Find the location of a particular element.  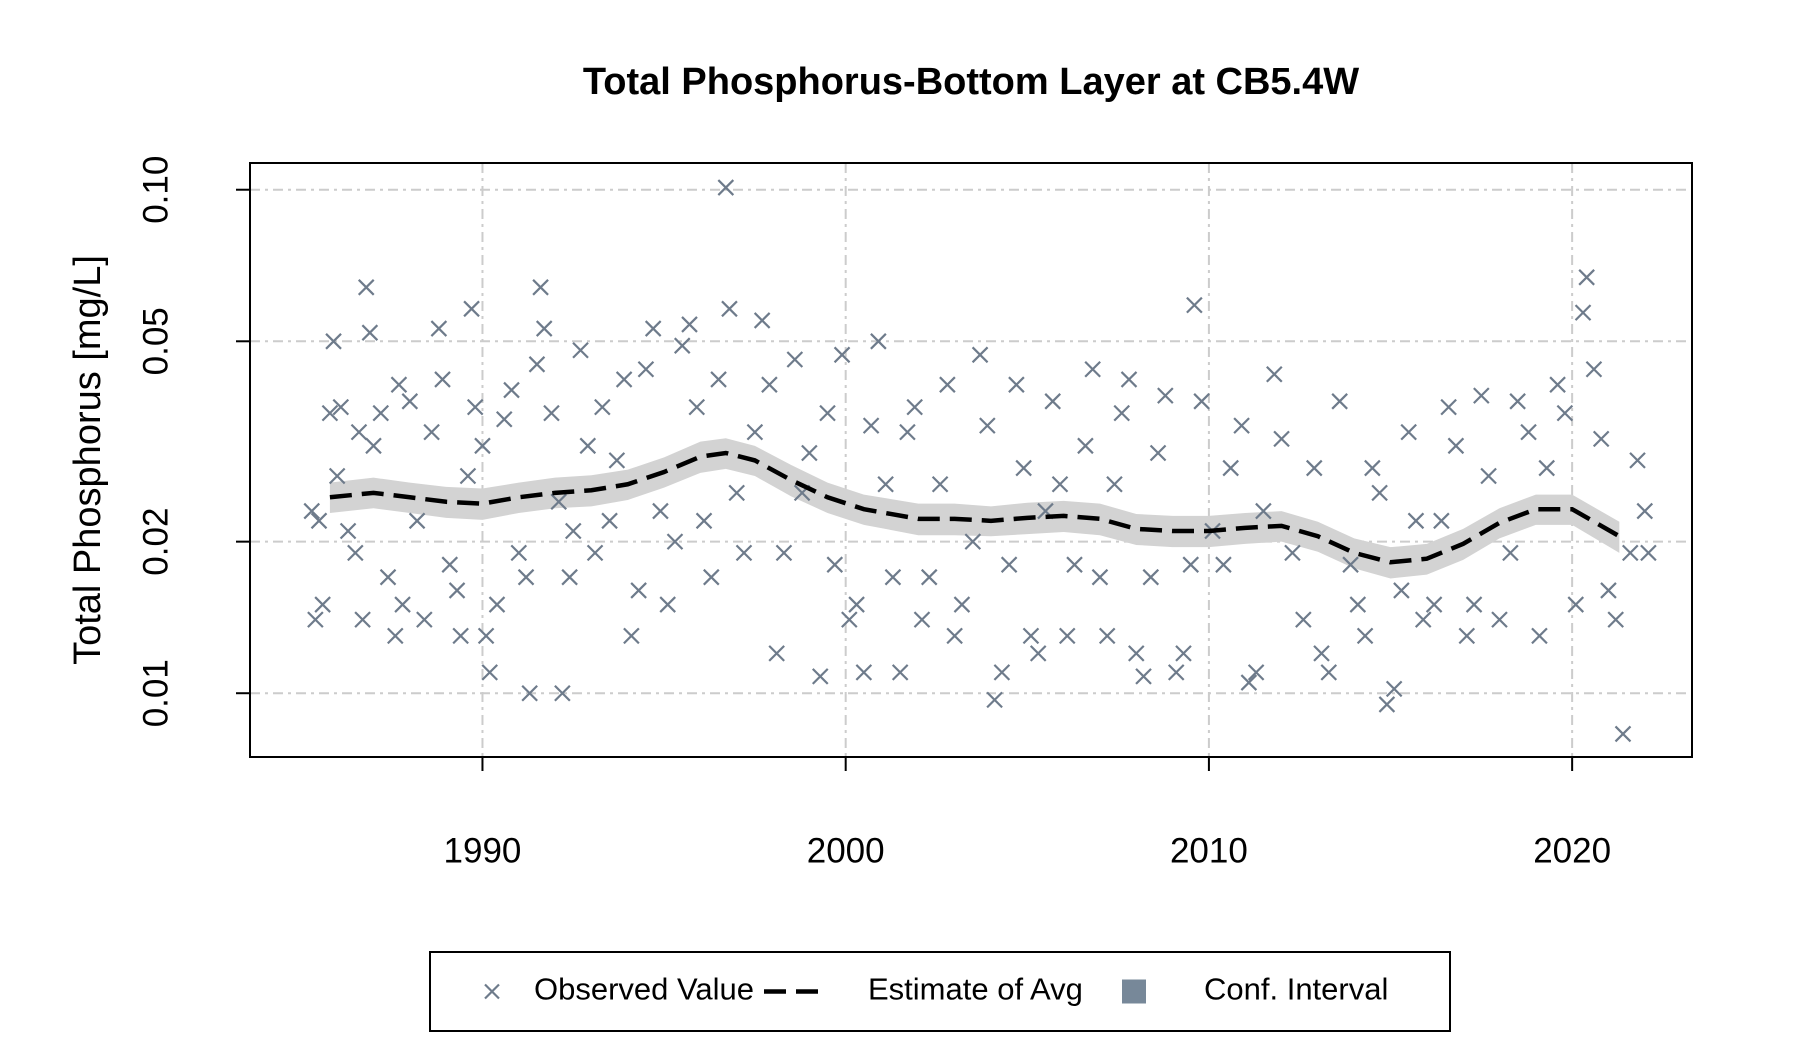

y-axis-label: Total Phosphorus [mg/L] is located at coordinates (88, 460).